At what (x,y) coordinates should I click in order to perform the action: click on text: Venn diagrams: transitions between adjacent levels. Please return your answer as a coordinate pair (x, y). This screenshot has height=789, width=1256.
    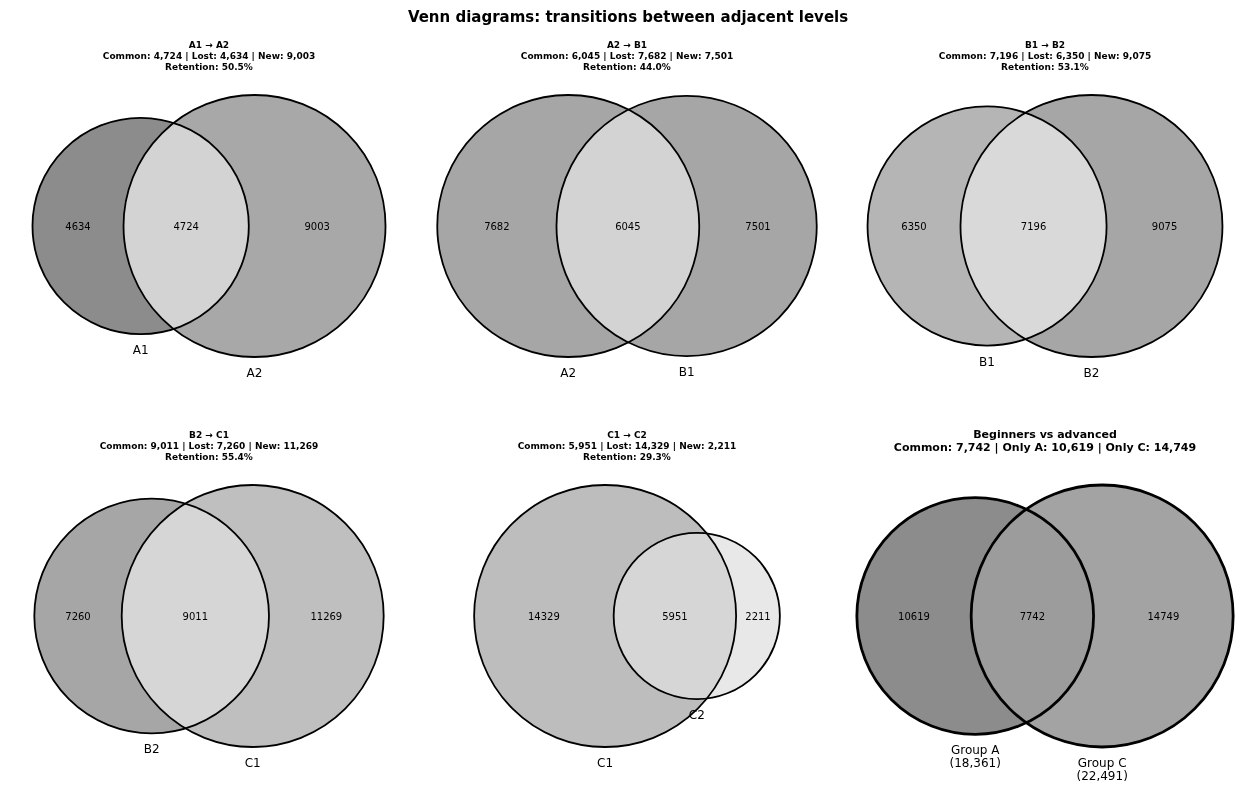
    Looking at the image, I should click on (628, 17).